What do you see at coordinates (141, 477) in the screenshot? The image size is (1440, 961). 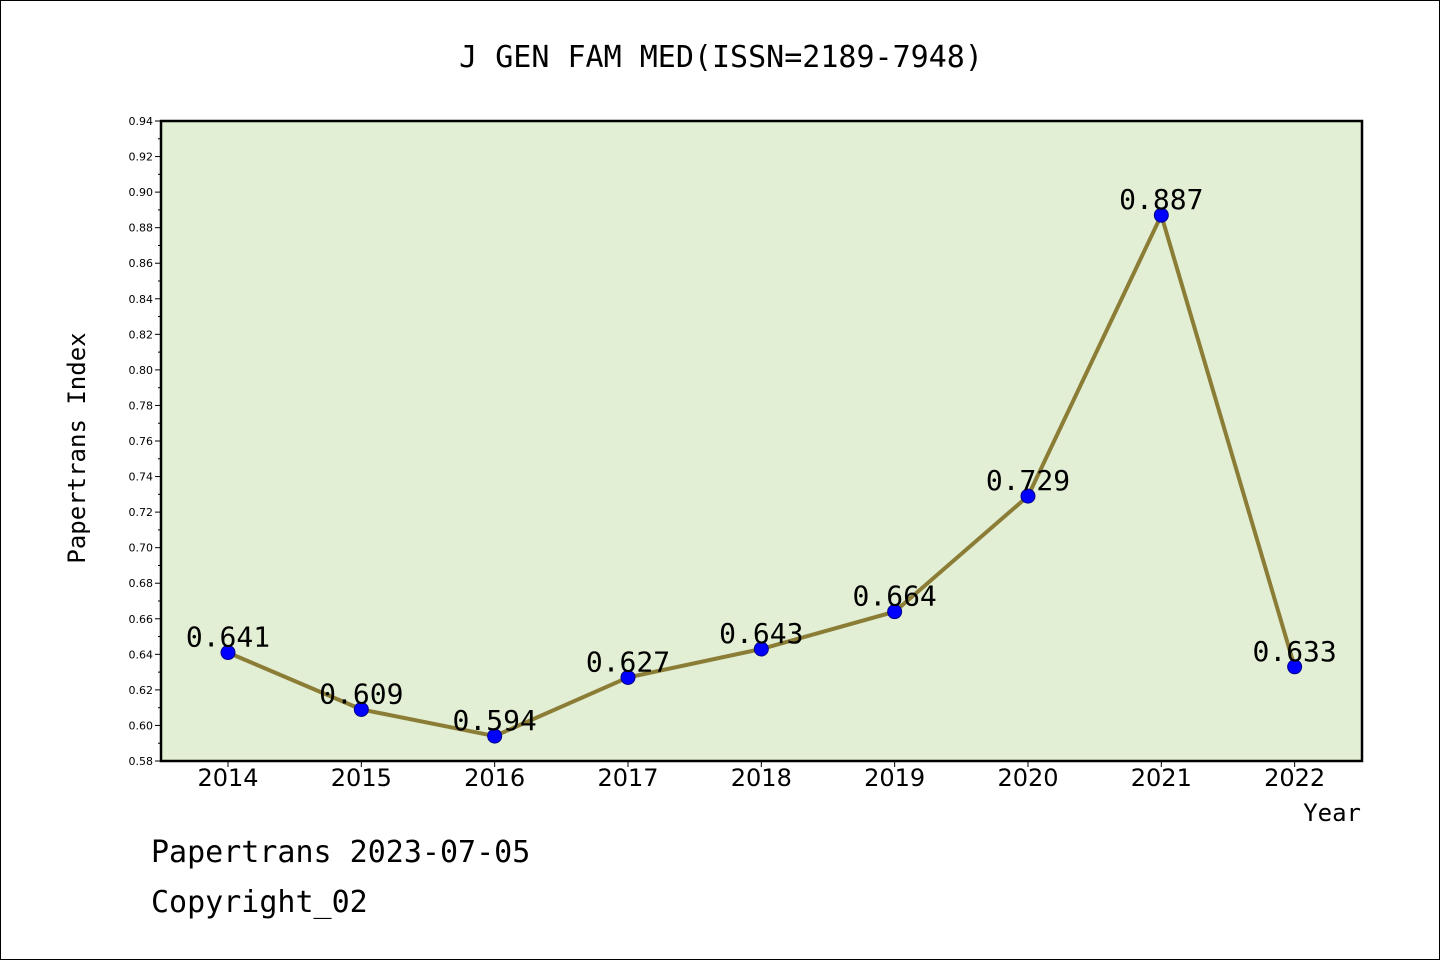 I see `y-tick-label: 0.74` at bounding box center [141, 477].